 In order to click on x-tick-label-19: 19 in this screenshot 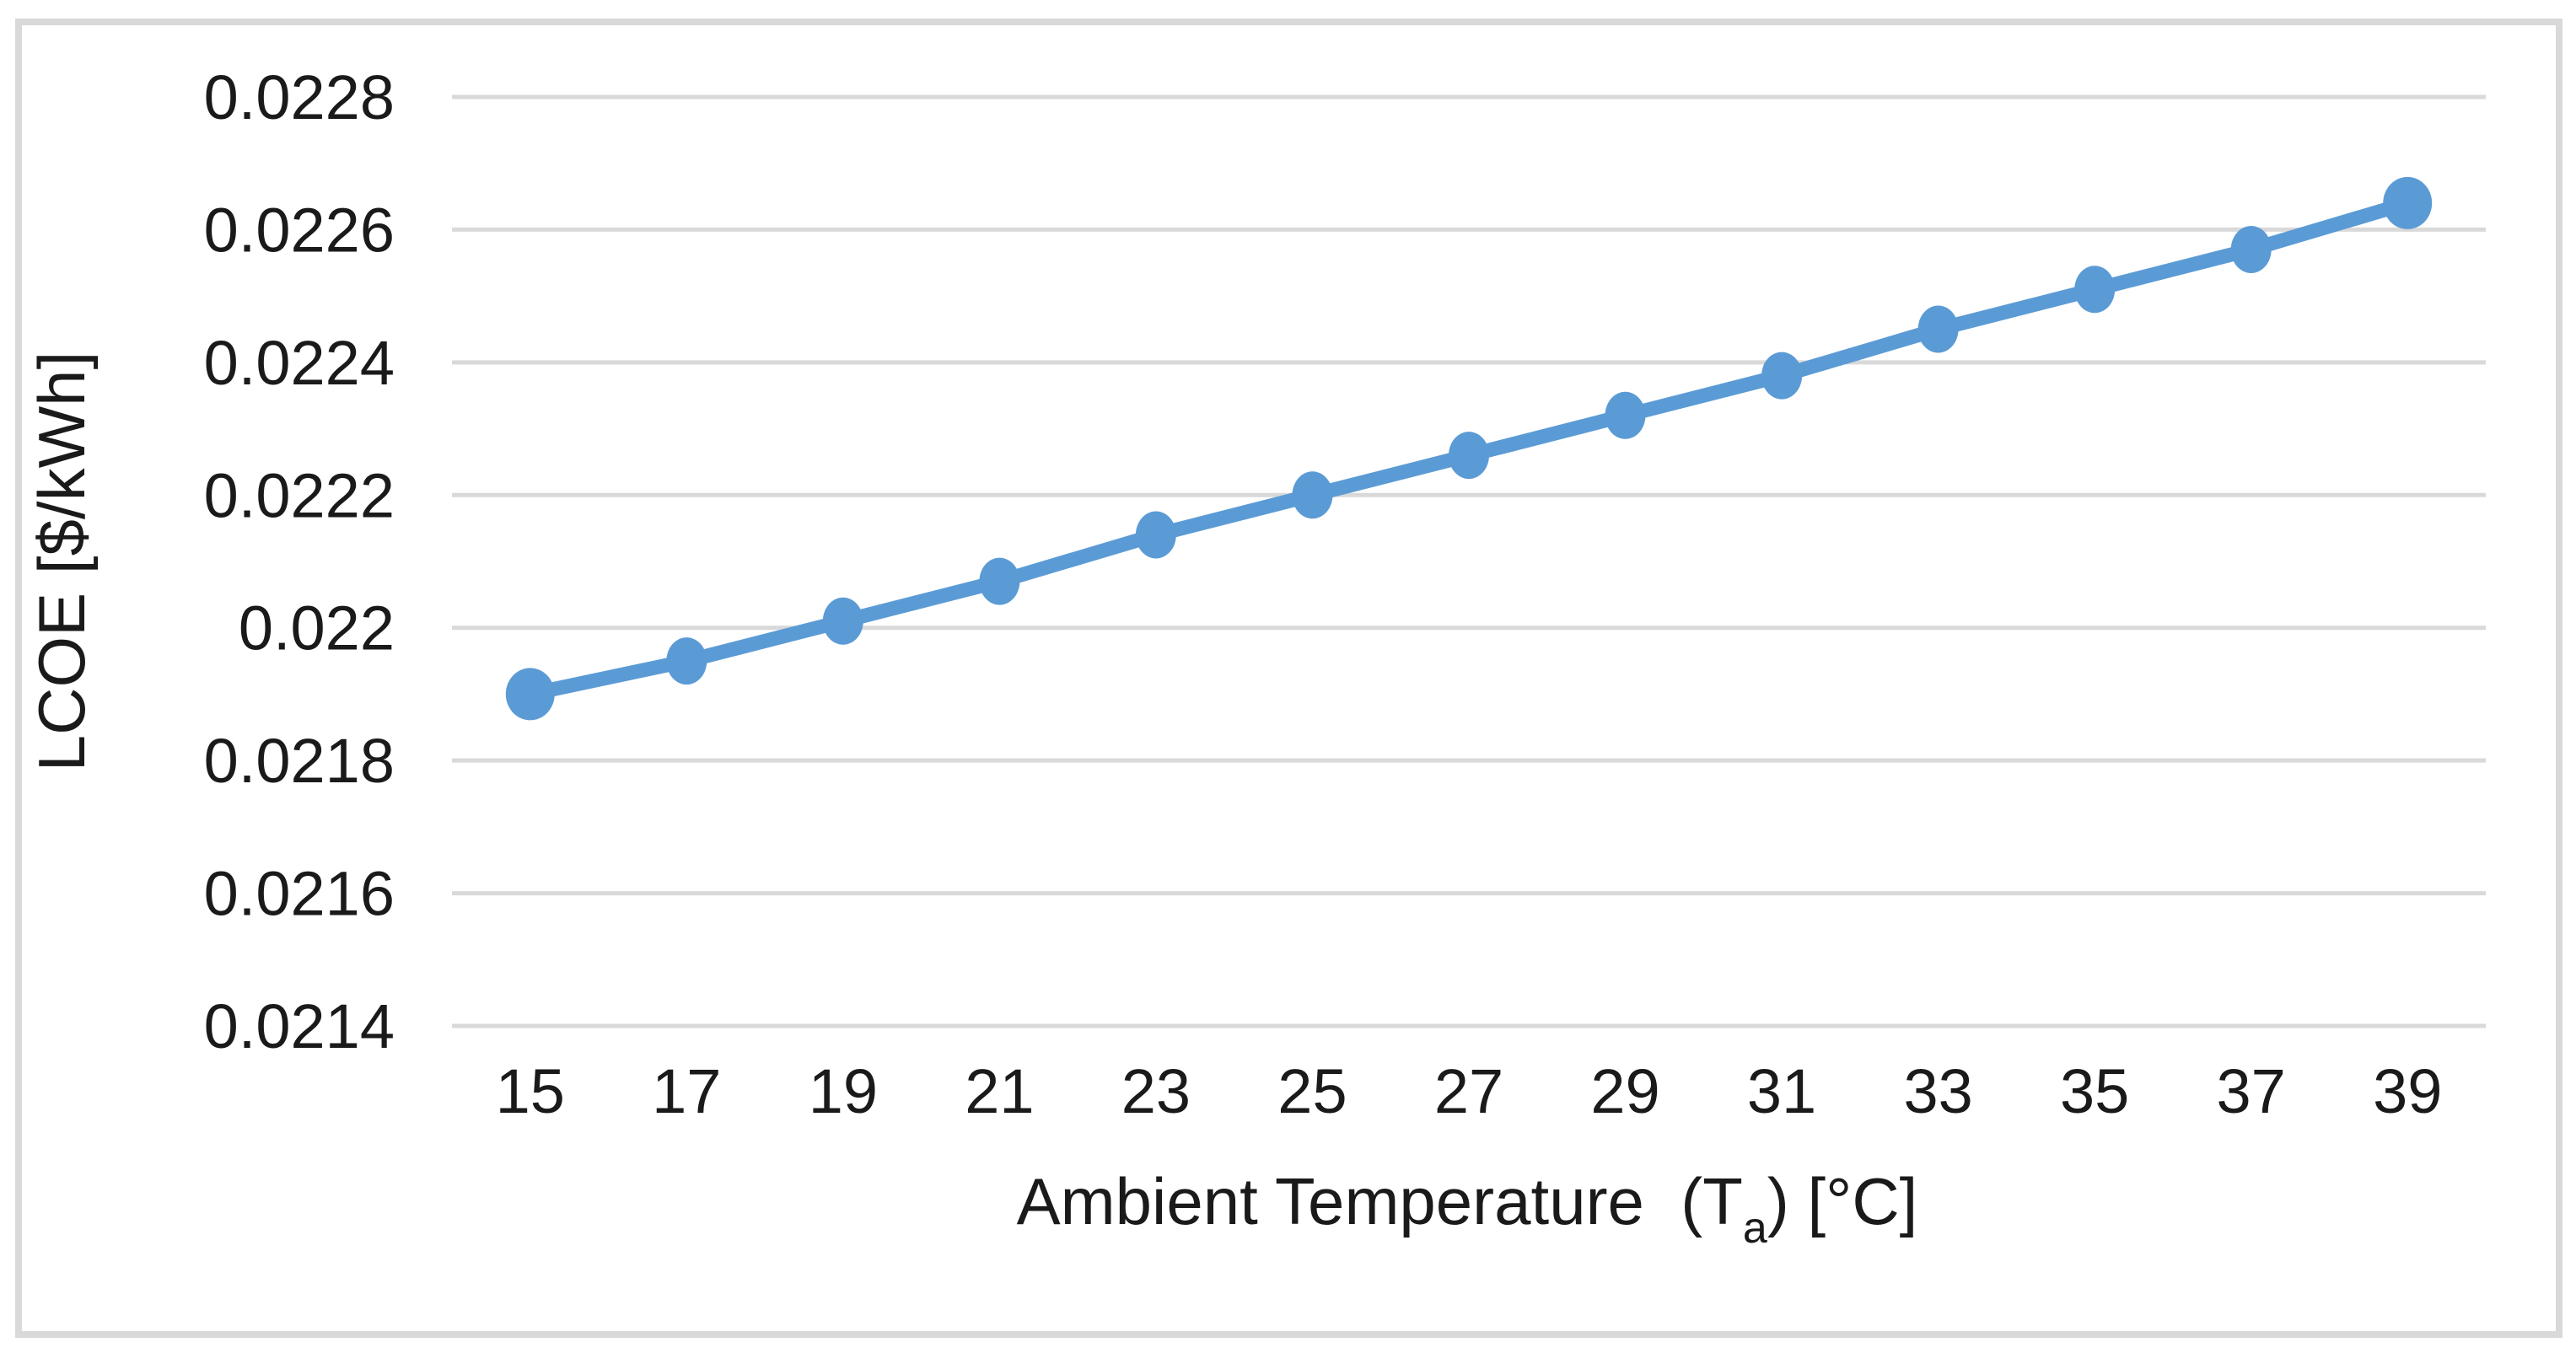, I will do `click(843, 1091)`.